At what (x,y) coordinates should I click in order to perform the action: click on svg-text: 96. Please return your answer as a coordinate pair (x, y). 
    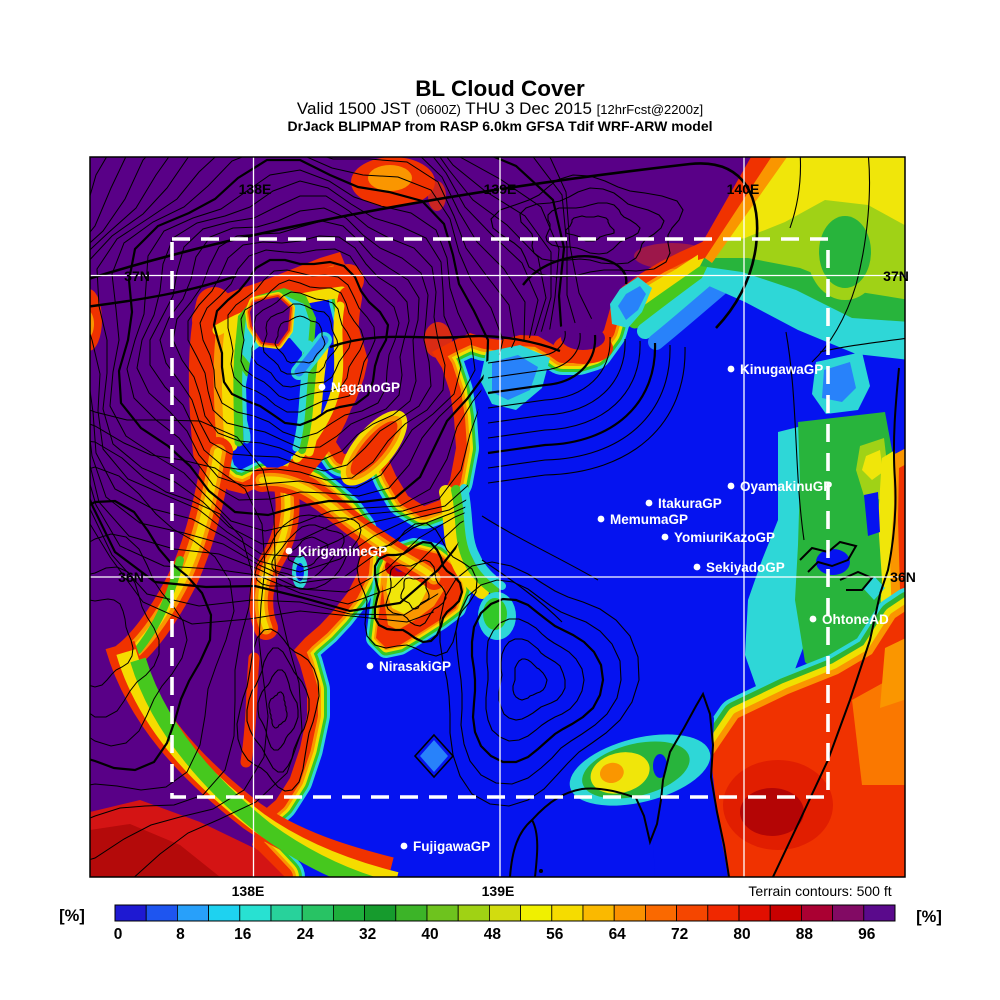
    Looking at the image, I should click on (867, 934).